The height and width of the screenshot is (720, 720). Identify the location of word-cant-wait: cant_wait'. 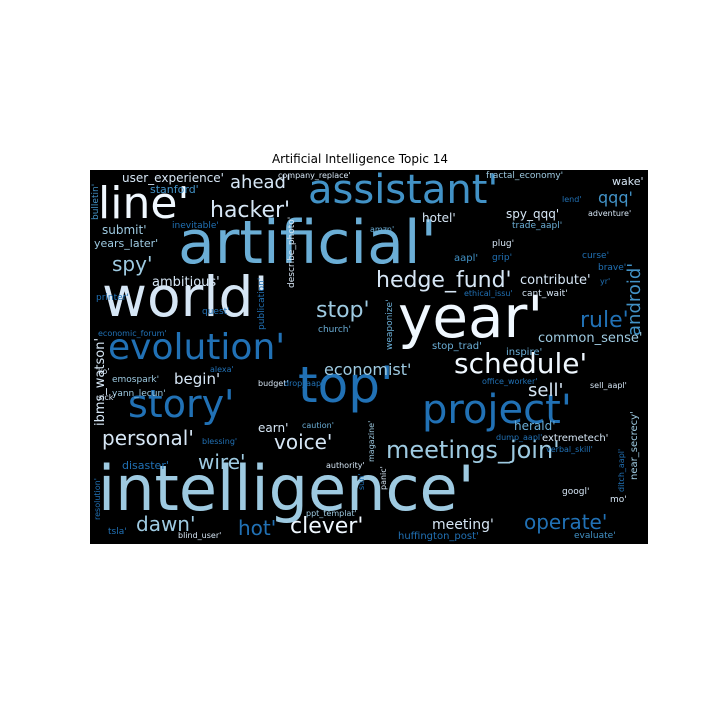
(545, 294).